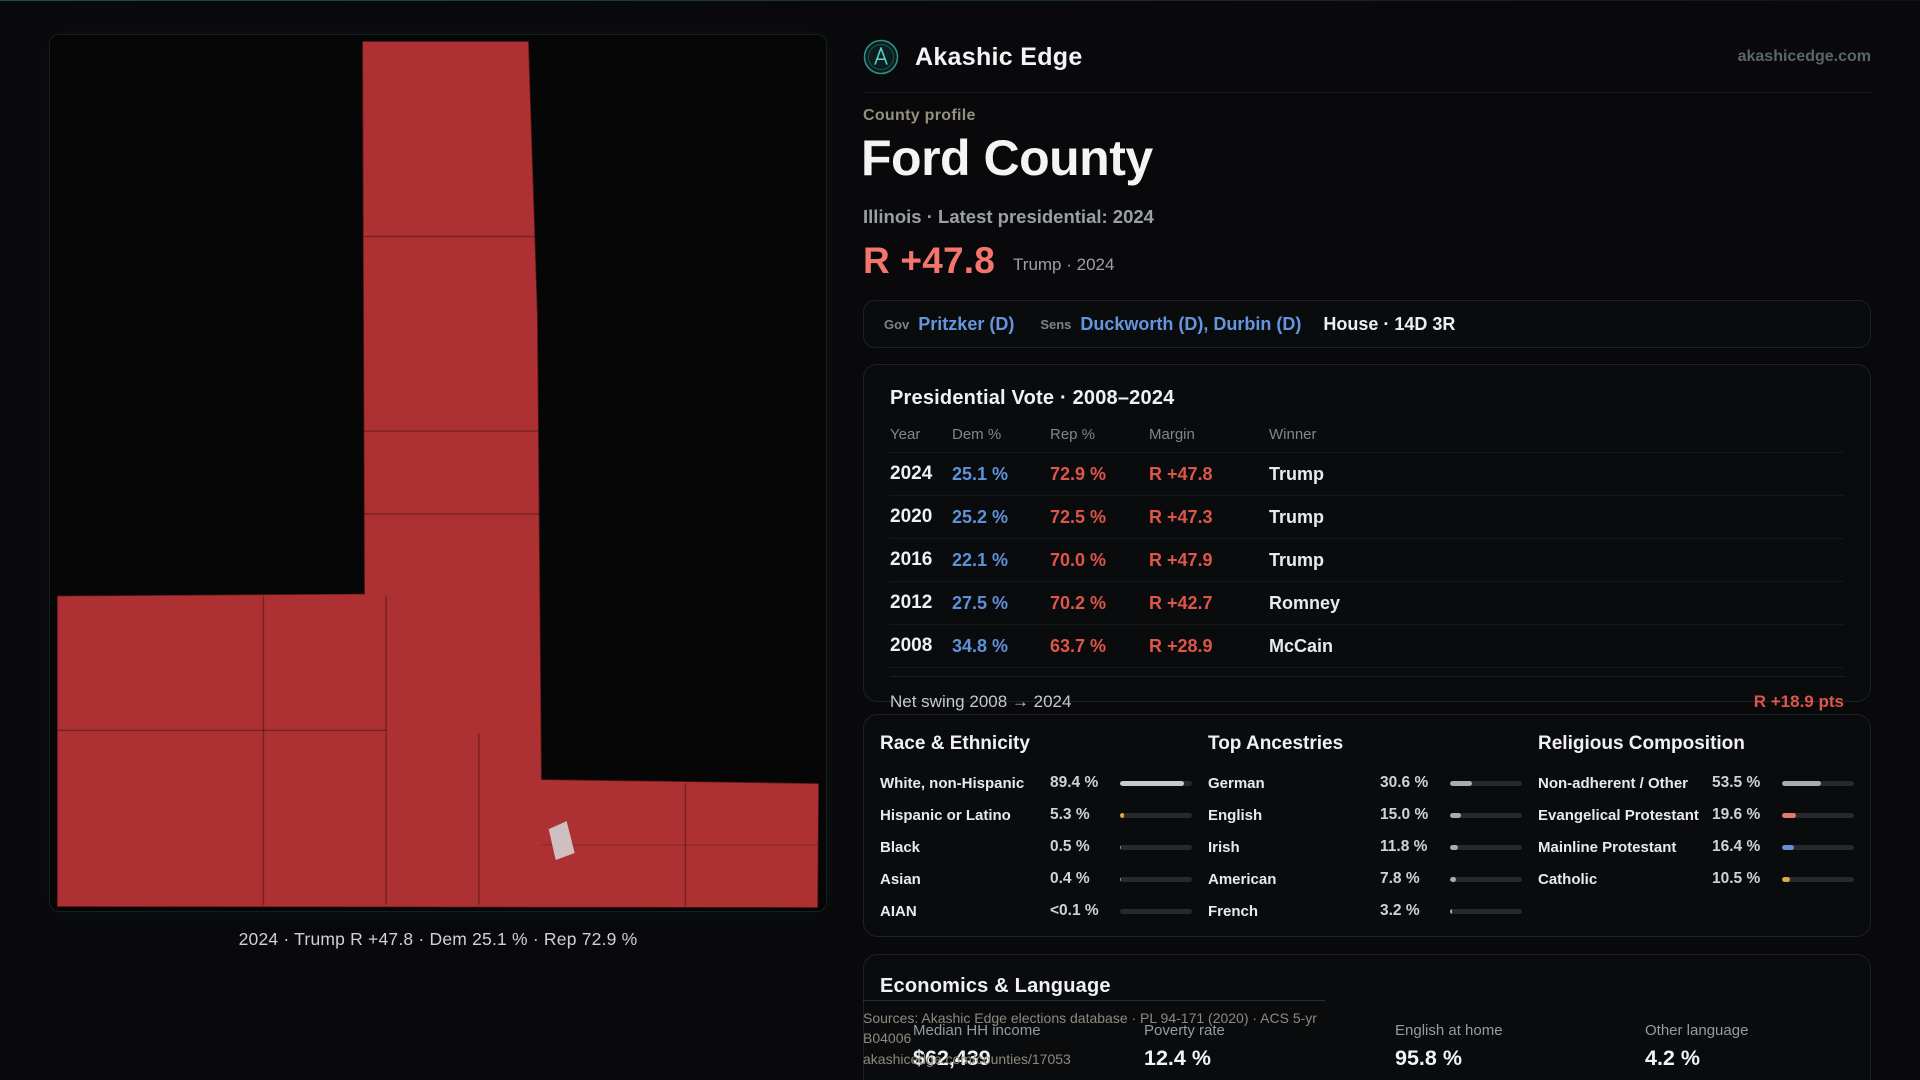 The image size is (1920, 1080). Describe the element at coordinates (1305, 602) in the screenshot. I see `winner: Romney` at that location.